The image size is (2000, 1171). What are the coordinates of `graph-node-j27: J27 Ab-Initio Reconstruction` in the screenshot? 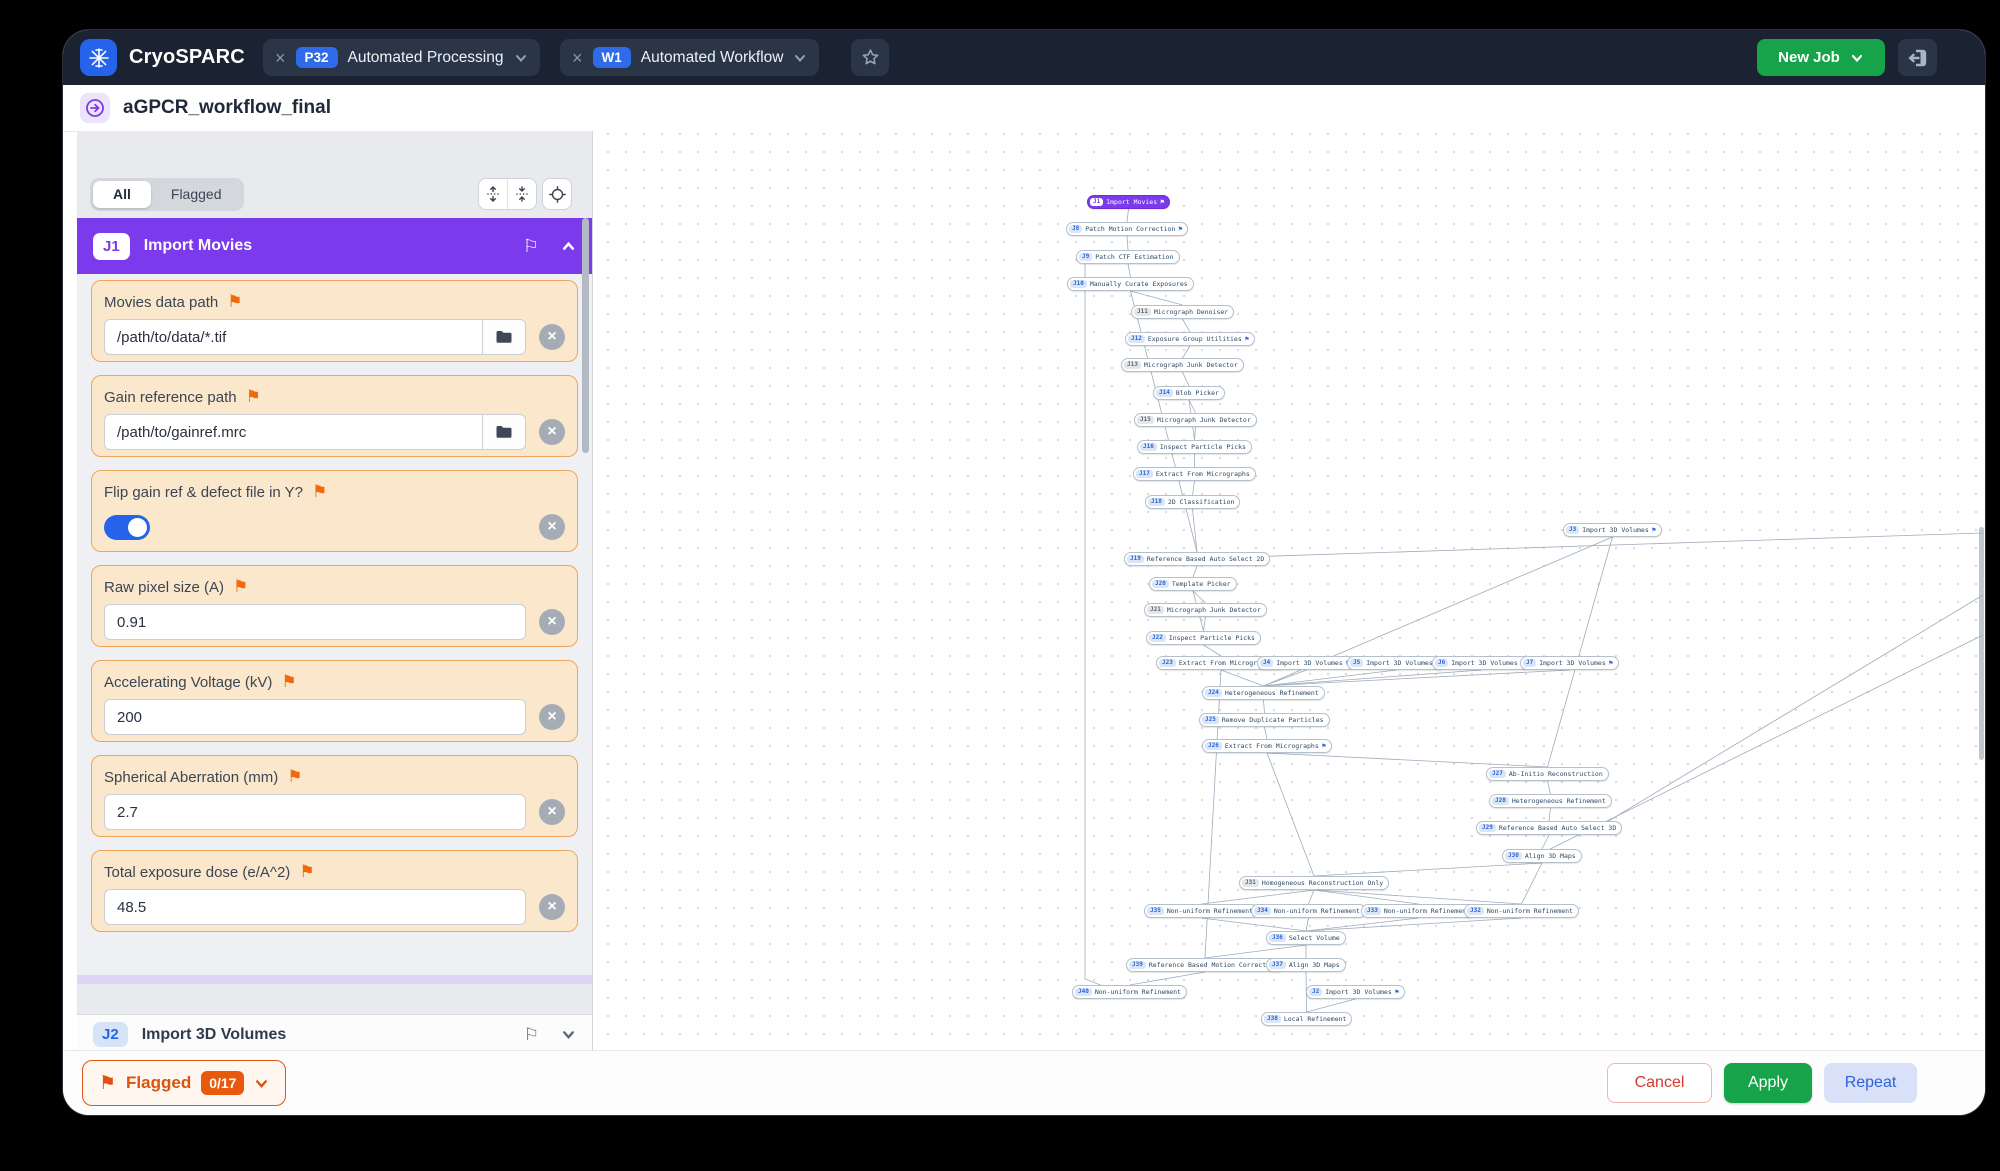 It's located at (1547, 774).